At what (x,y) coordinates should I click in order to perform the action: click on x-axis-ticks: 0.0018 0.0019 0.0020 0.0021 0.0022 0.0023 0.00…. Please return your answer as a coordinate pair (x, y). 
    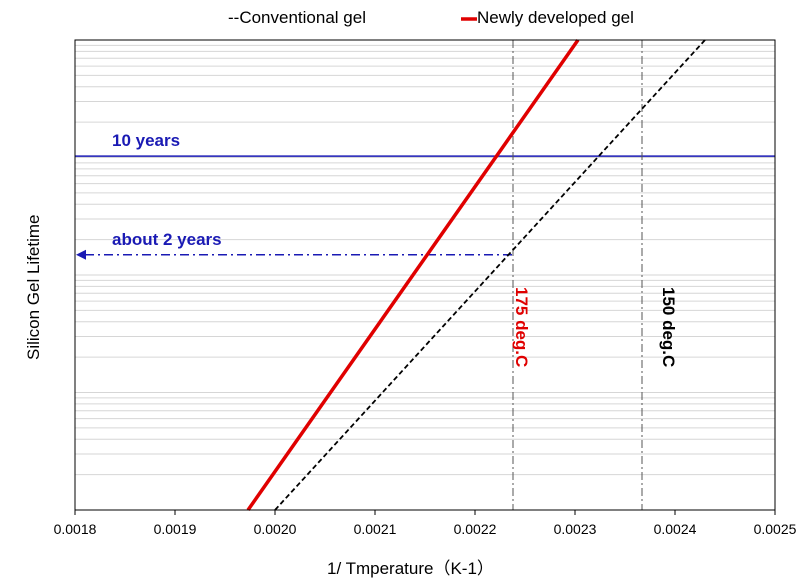
    Looking at the image, I should click on (425, 523).